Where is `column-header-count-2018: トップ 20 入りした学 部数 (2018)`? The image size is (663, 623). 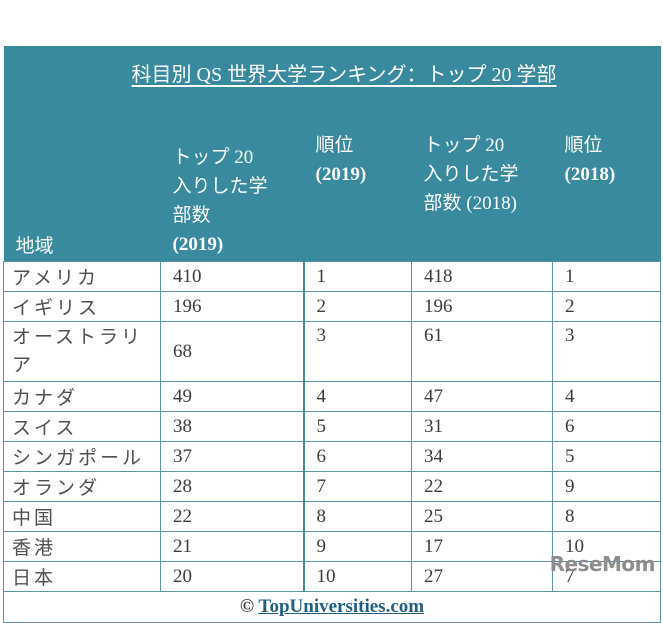
column-header-count-2018: トップ 20 入りした学 部数 (2018) is located at coordinates (482, 180).